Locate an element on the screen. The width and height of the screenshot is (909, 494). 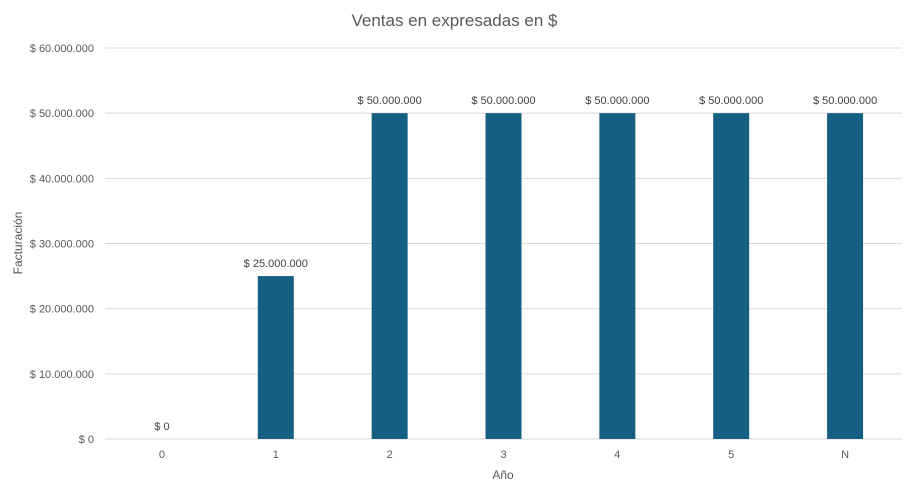
y-tick-label: $ 40.000.000 is located at coordinates (62, 179).